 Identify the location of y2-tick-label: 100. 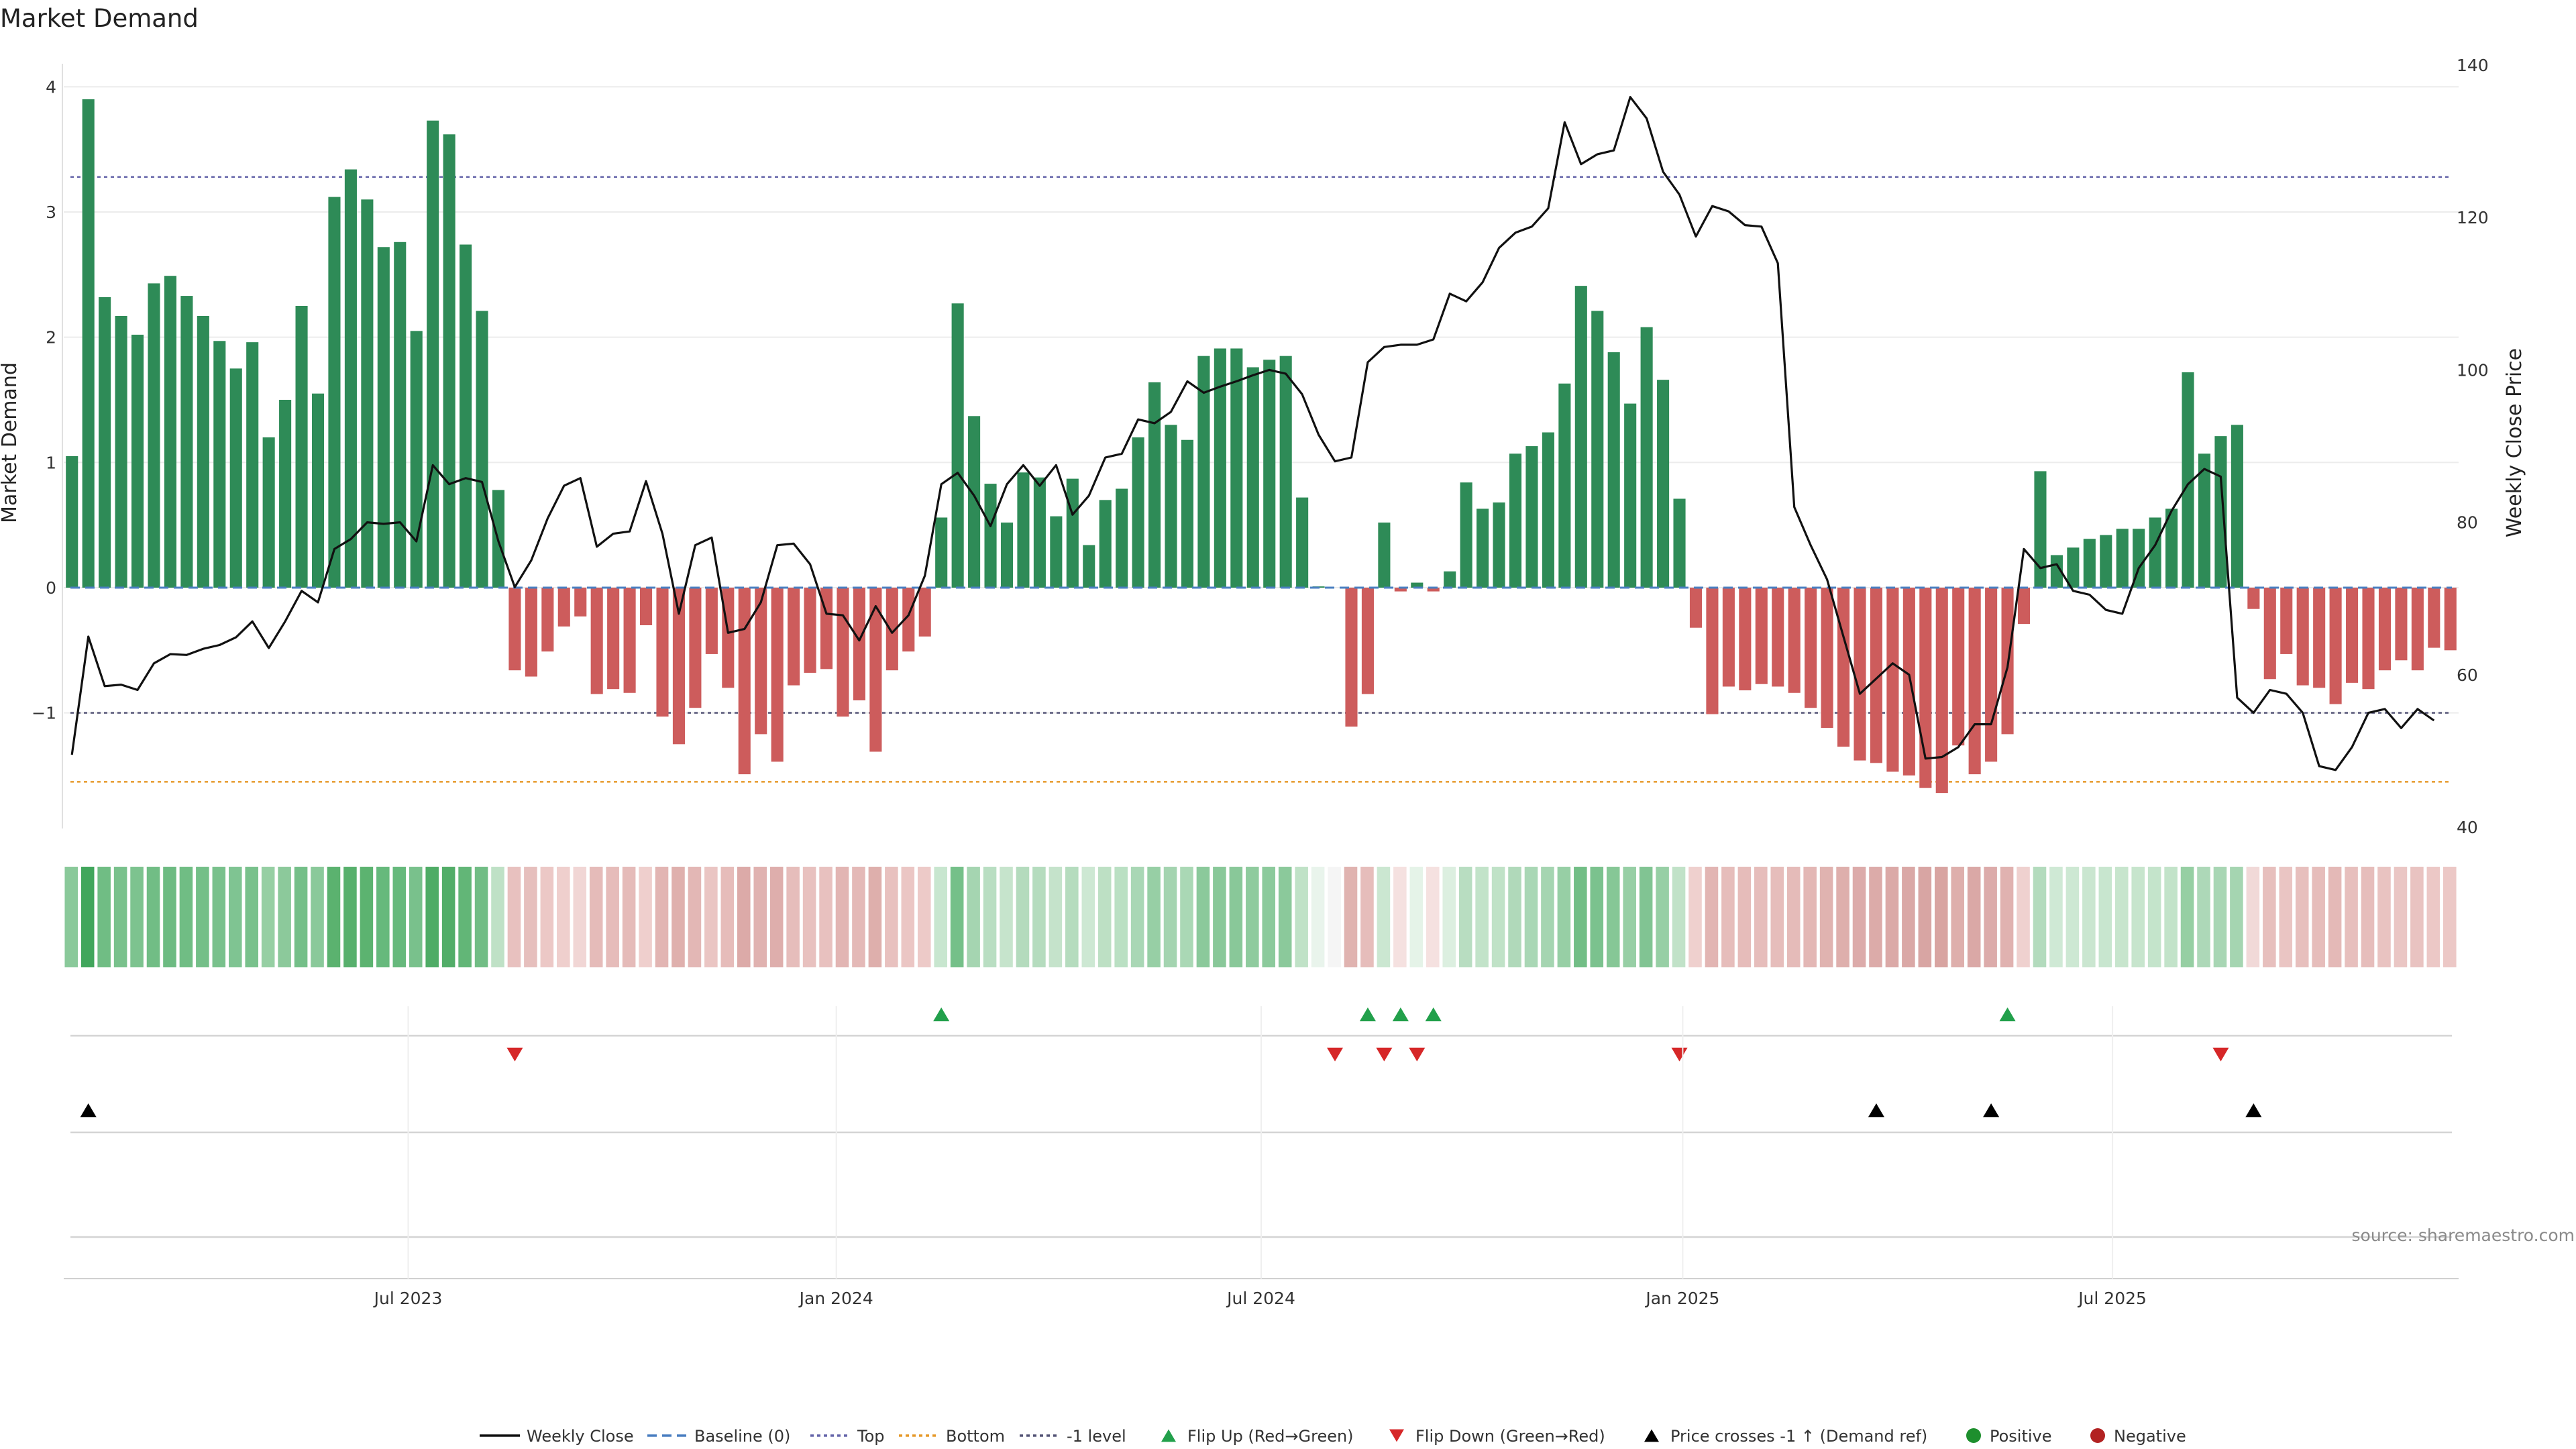
(2473, 370).